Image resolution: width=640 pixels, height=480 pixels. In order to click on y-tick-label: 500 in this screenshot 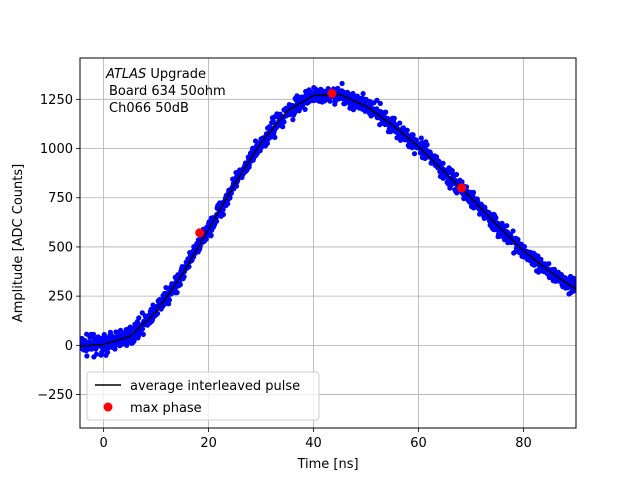, I will do `click(60, 247)`.